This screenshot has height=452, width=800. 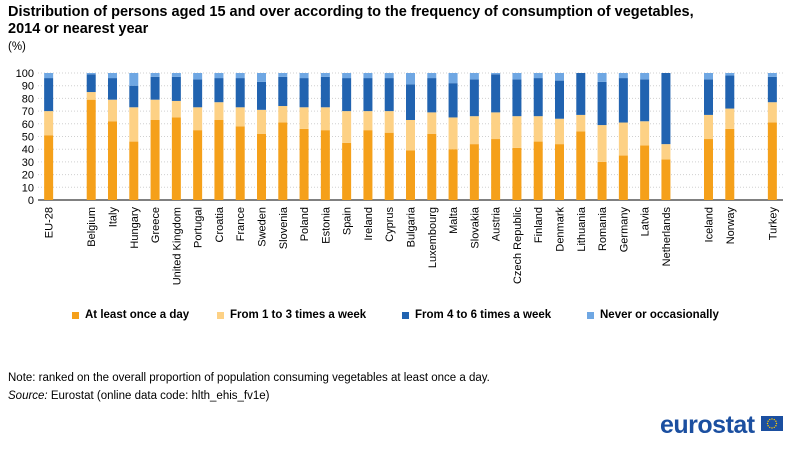 What do you see at coordinates (28, 396) in the screenshot?
I see `source-label: Source:` at bounding box center [28, 396].